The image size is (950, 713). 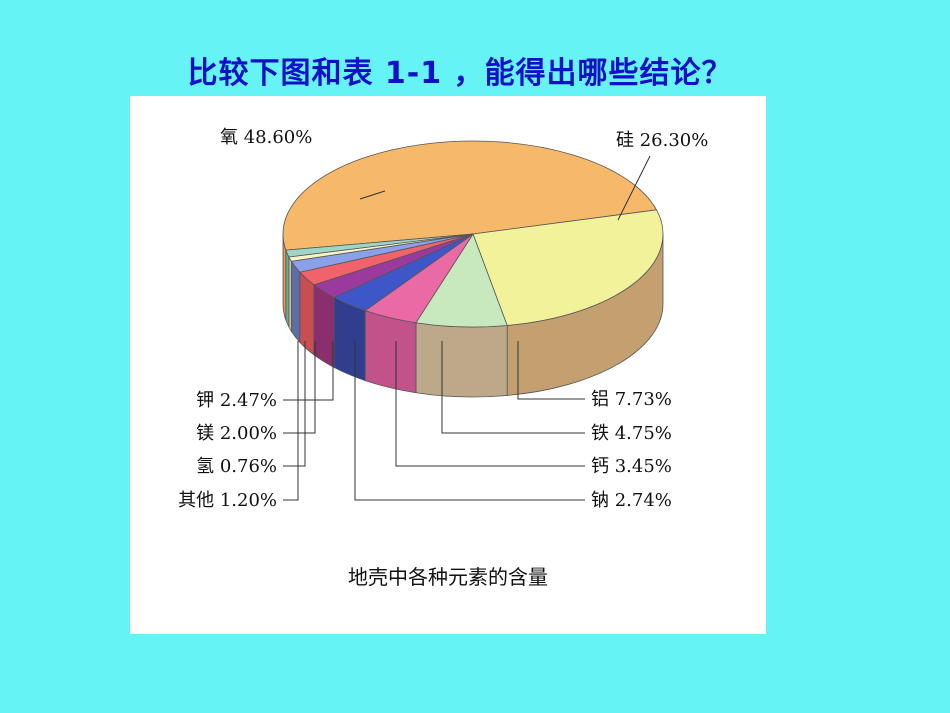 What do you see at coordinates (324, 326) in the screenshot?
I see `slice-side-钠` at bounding box center [324, 326].